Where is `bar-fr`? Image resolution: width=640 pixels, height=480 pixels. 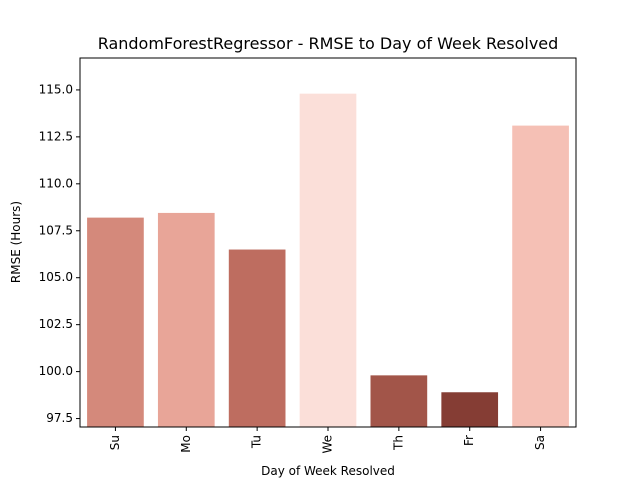 bar-fr is located at coordinates (470, 409).